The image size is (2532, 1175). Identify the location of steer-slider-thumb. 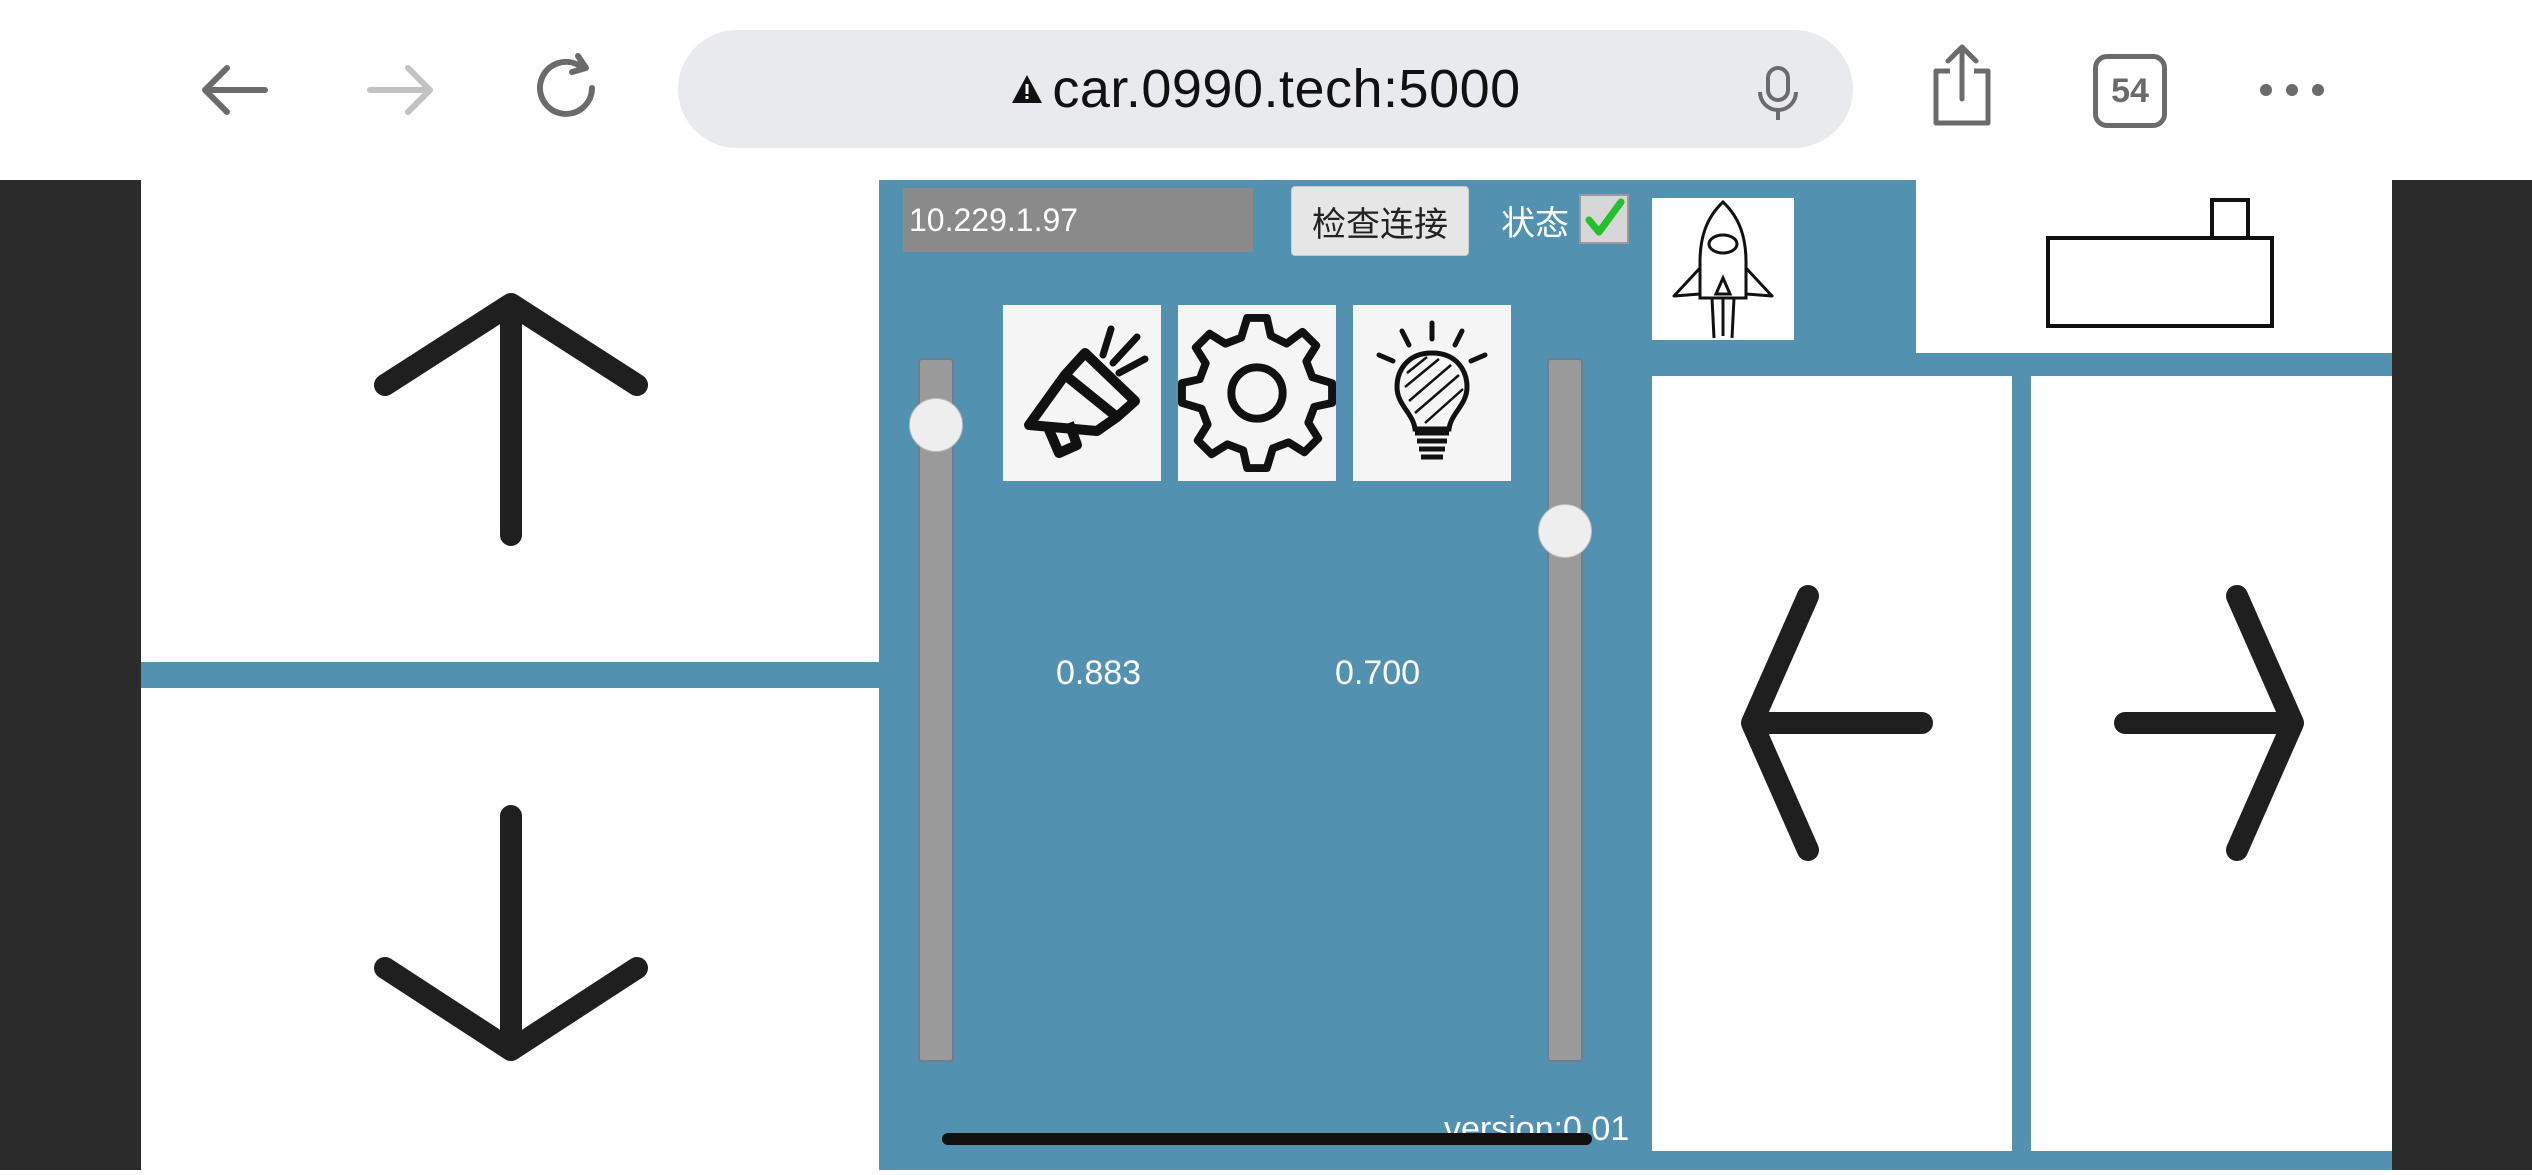
(1565, 531).